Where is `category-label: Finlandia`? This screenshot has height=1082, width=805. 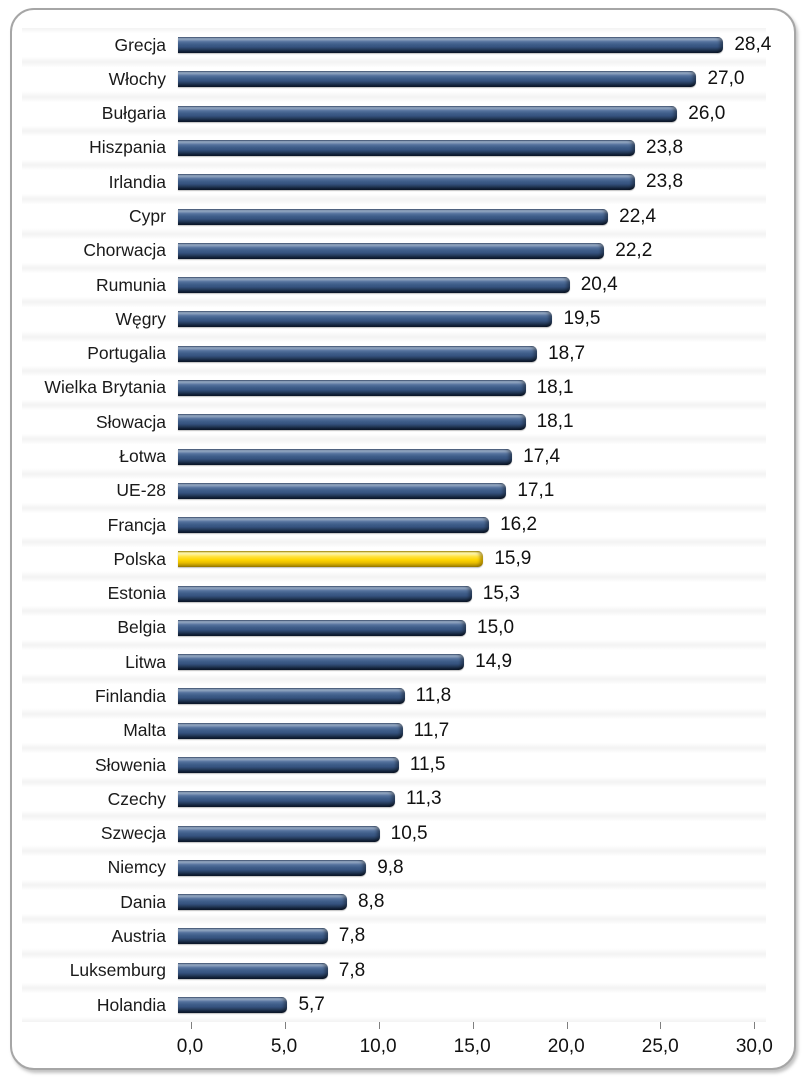 category-label: Finlandia is located at coordinates (130, 695).